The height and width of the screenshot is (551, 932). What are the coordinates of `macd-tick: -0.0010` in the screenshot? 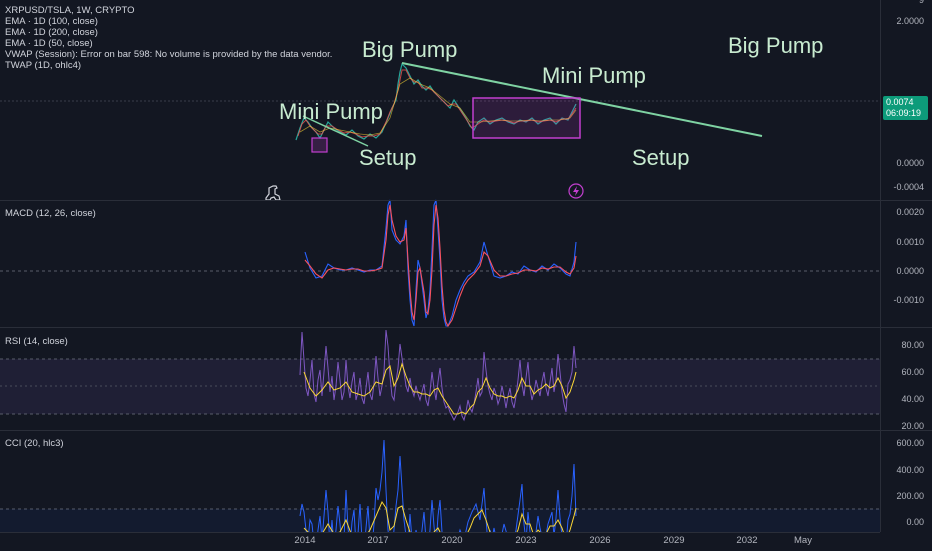 It's located at (908, 300).